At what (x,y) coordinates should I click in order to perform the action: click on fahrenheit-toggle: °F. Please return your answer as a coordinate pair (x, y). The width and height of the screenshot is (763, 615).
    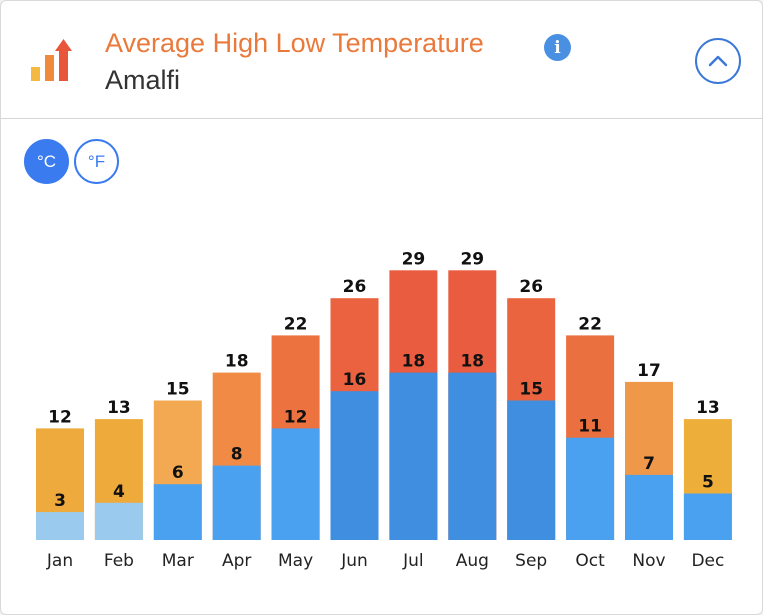
    Looking at the image, I should click on (96, 161).